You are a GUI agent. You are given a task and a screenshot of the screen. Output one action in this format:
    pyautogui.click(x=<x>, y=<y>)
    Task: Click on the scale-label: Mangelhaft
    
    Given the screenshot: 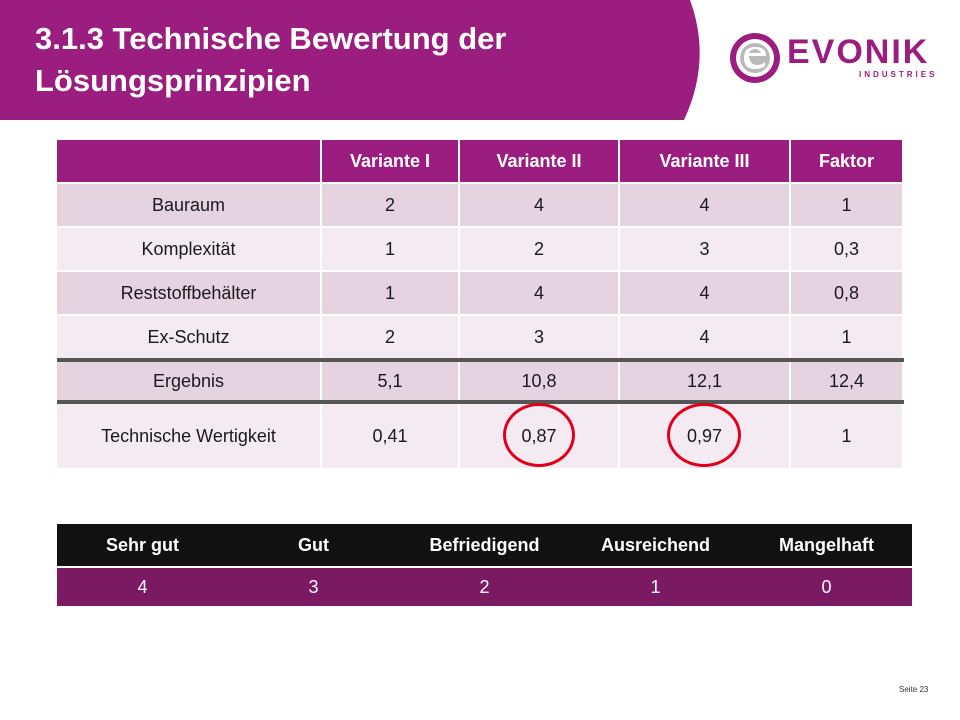 What is the action you would take?
    pyautogui.click(x=826, y=546)
    